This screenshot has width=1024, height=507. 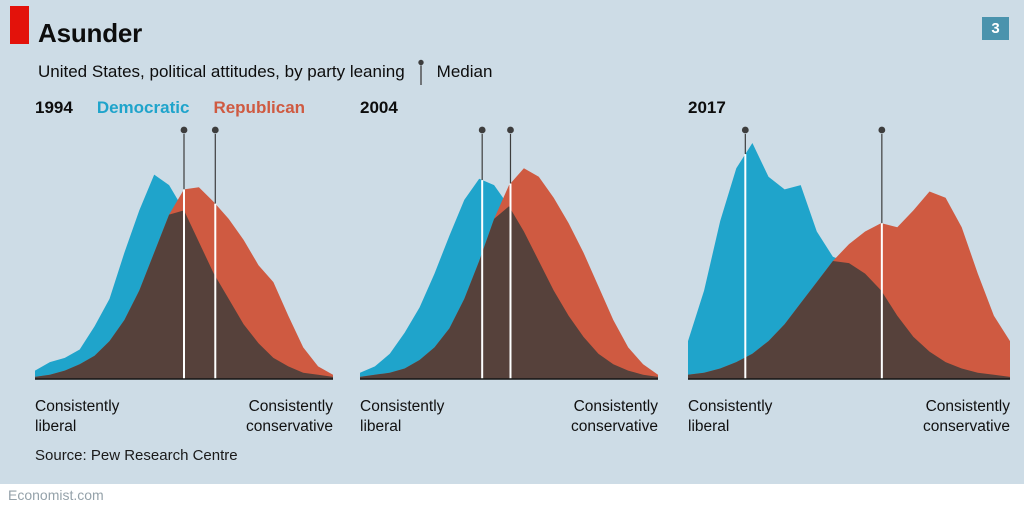 What do you see at coordinates (143, 107) in the screenshot?
I see `legend-democratic: Democratic` at bounding box center [143, 107].